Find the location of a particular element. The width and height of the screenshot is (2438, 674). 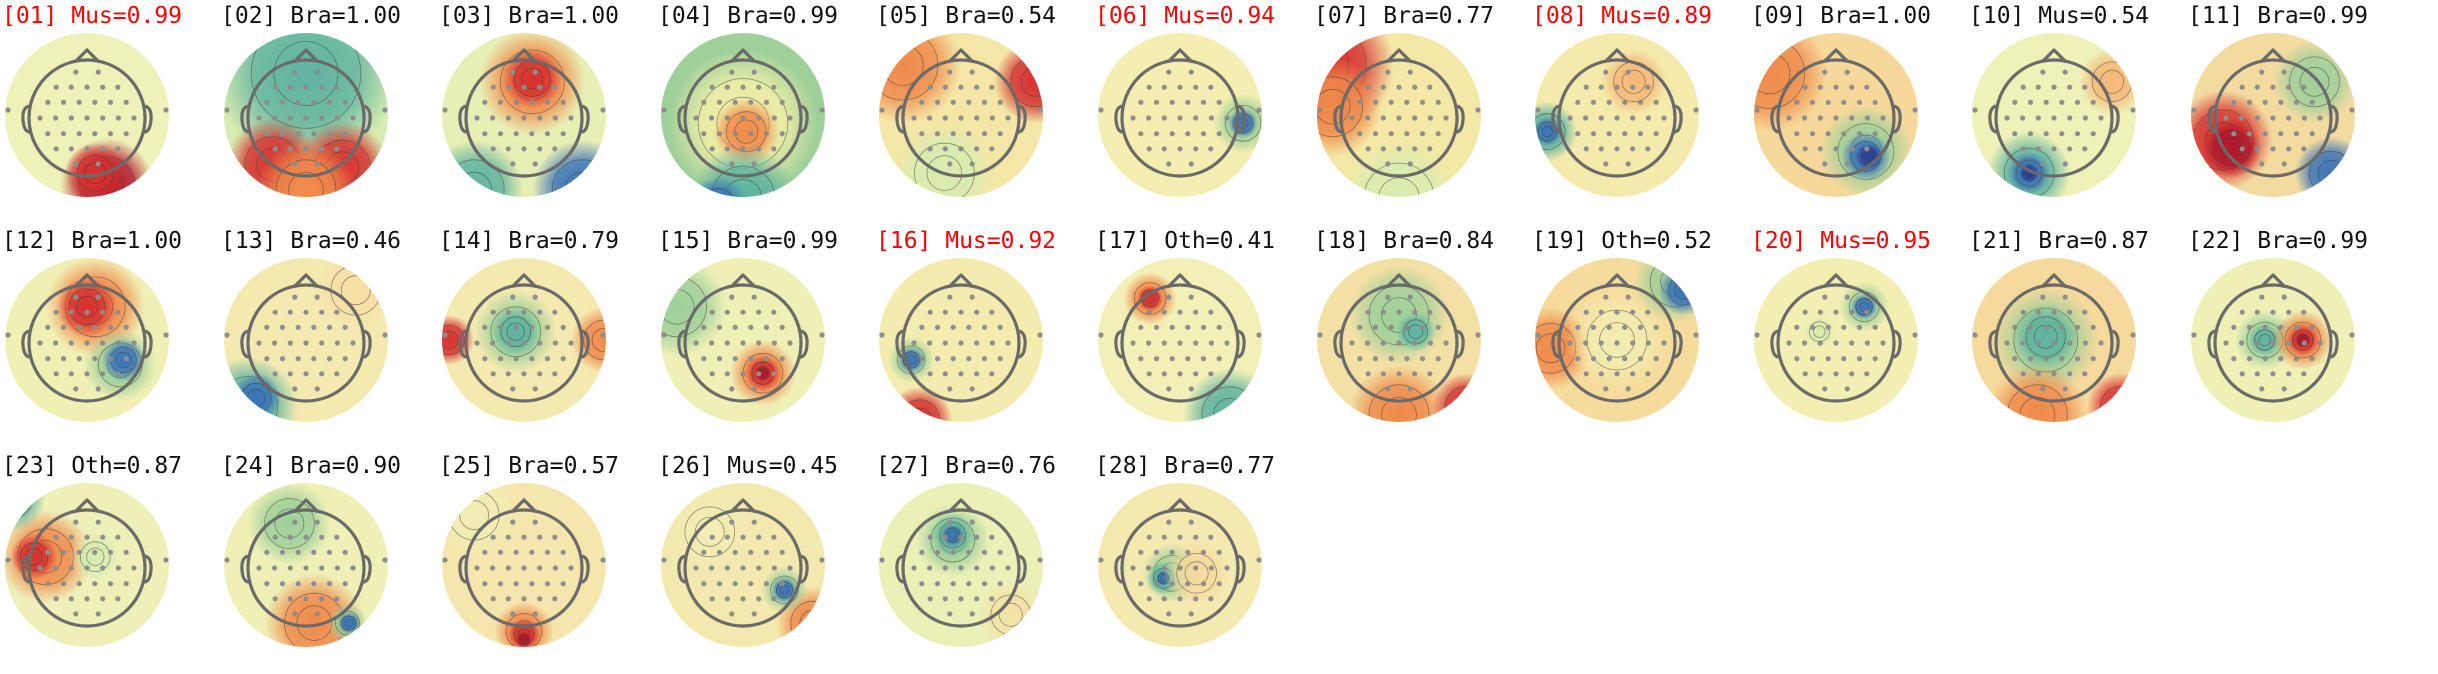

component-label: [18] Bra=0.84 is located at coordinates (1404, 241).